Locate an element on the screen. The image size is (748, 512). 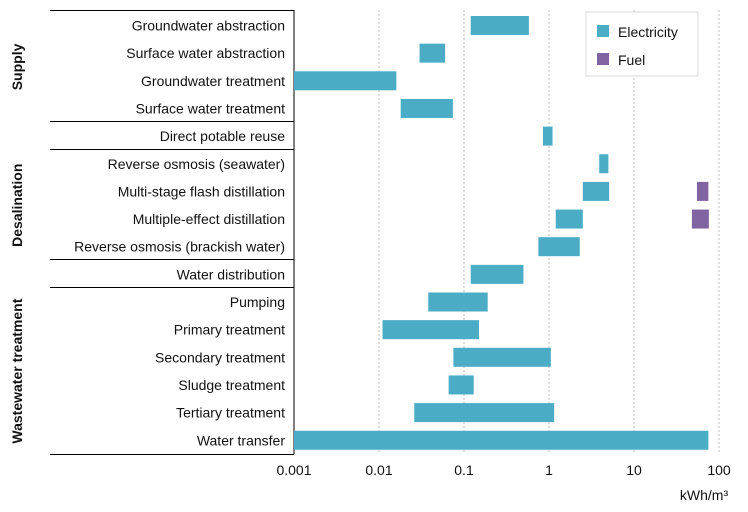
category-label: Multi-stage flash distillation is located at coordinates (201, 191).